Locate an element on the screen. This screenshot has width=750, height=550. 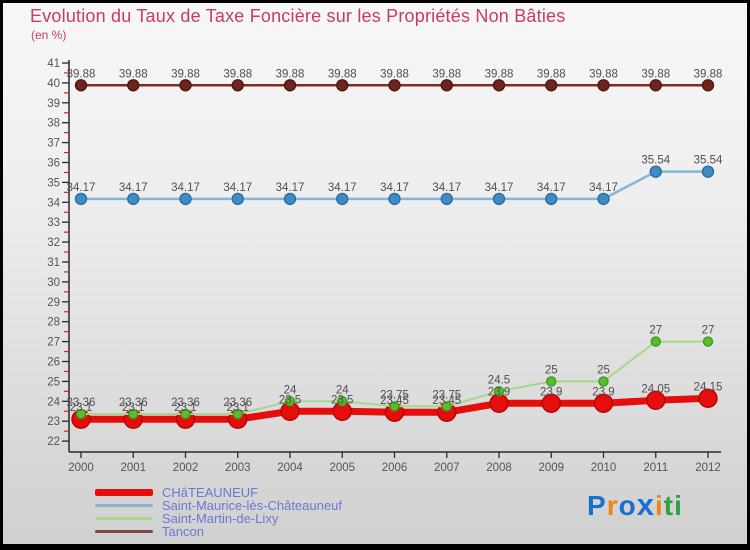
legend-item-saint-maurice-l-s-ch-teauneuf: Saint-Maurice-lès-Châteauneuf is located at coordinates (218, 505).